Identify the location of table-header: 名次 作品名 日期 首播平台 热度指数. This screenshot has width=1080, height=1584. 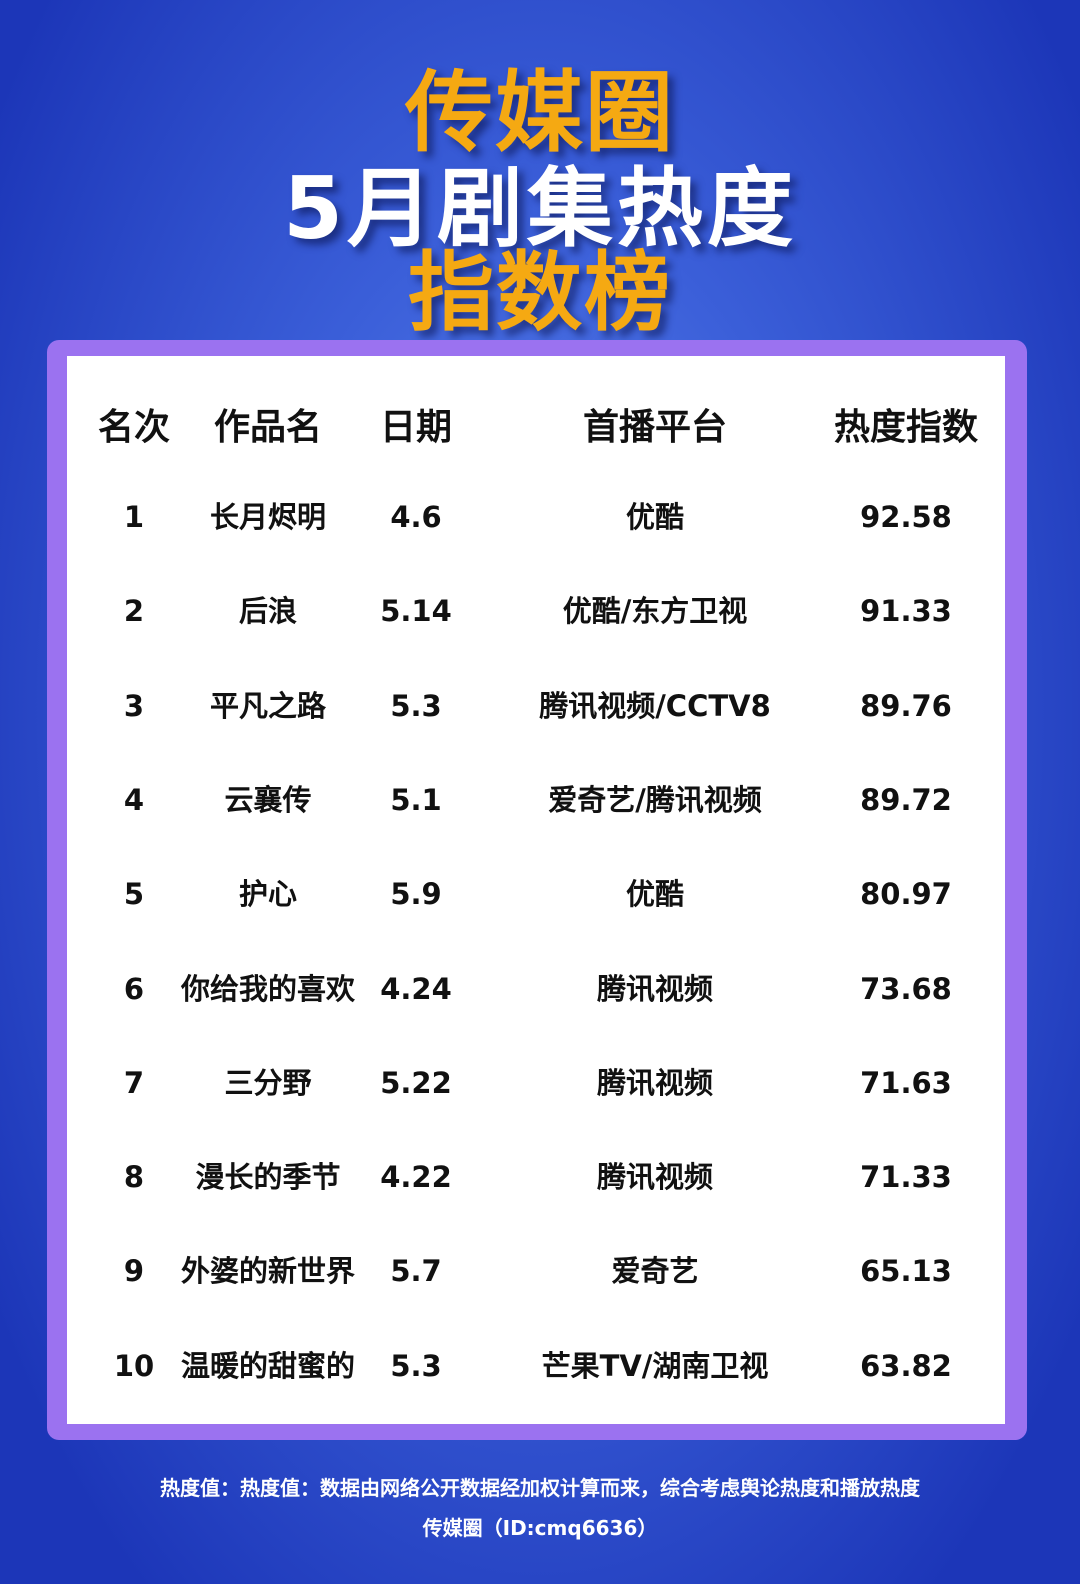
(536, 428).